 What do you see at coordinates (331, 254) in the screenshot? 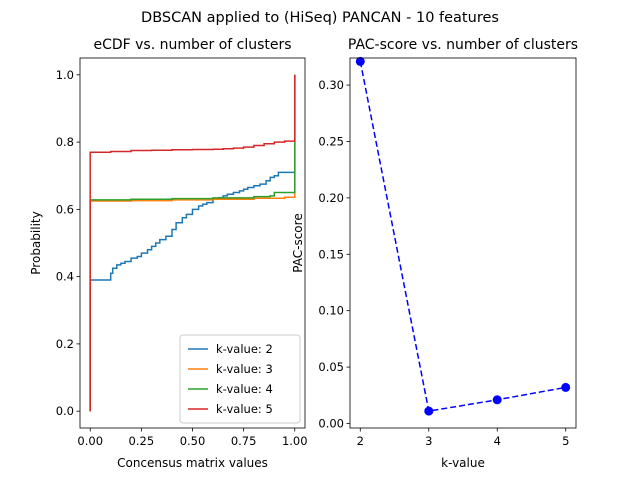
I see `pac-y-tick-label: 0.15` at bounding box center [331, 254].